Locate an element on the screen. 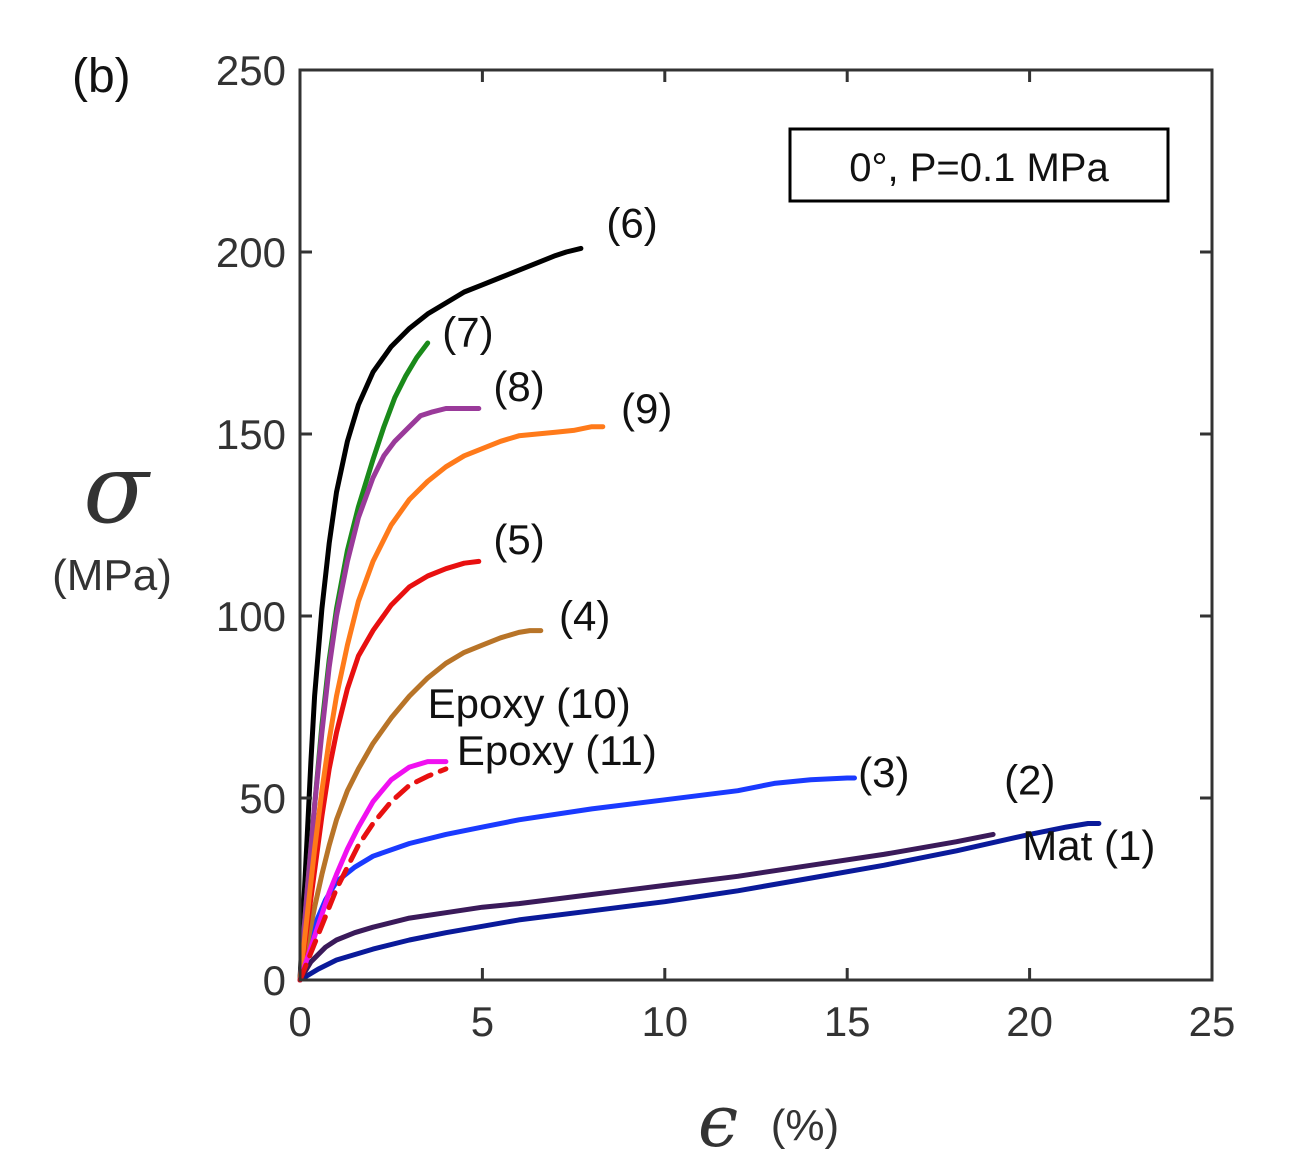 This screenshot has height=1163, width=1289. y-tick-label: 200 is located at coordinates (251, 252).